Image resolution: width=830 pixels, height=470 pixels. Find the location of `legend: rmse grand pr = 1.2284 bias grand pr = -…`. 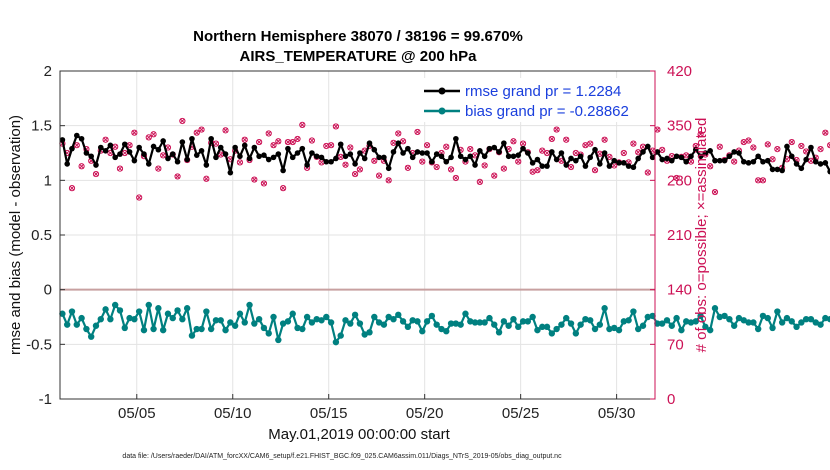

legend: rmse grand pr = 1.2284 bias grand pr = -… is located at coordinates (534, 100).